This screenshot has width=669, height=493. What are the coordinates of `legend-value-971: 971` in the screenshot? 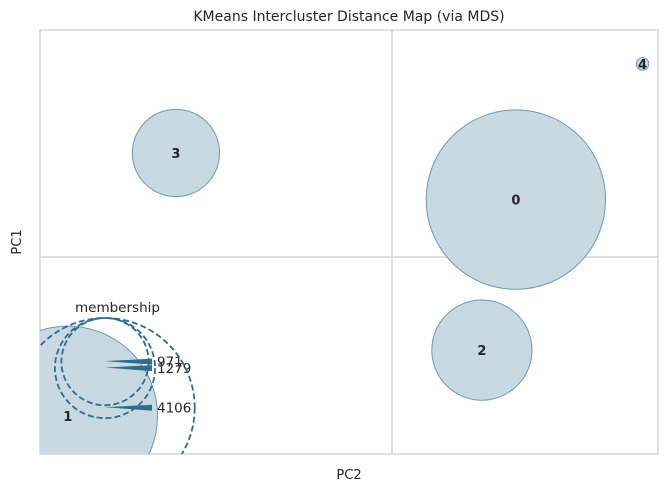 It's located at (170, 363).